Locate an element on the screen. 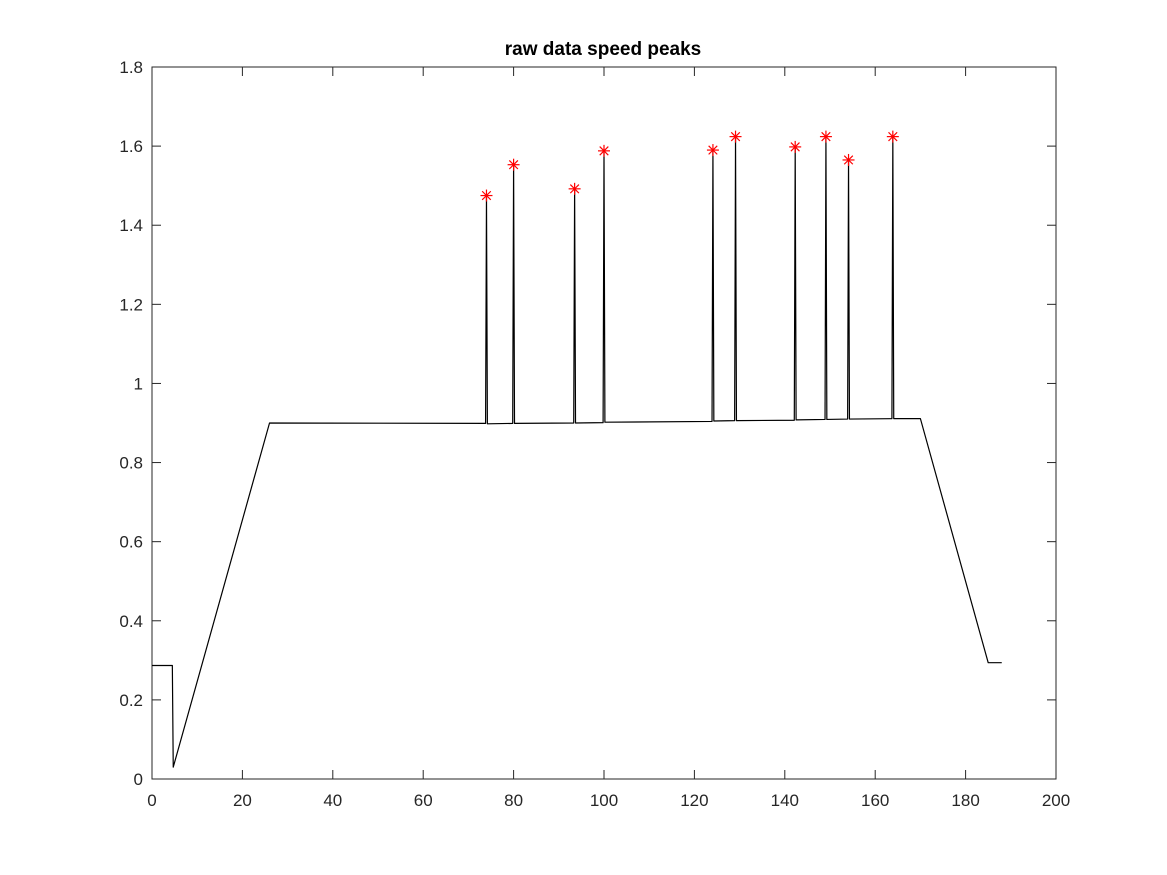 The image size is (1167, 875). chart-title: raw data speed peaks is located at coordinates (603, 49).